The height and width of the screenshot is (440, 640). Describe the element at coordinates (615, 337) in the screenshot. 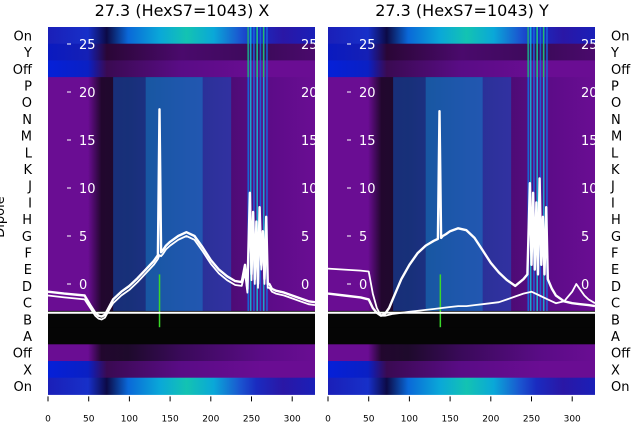

I see `dipole-label-right: A` at that location.